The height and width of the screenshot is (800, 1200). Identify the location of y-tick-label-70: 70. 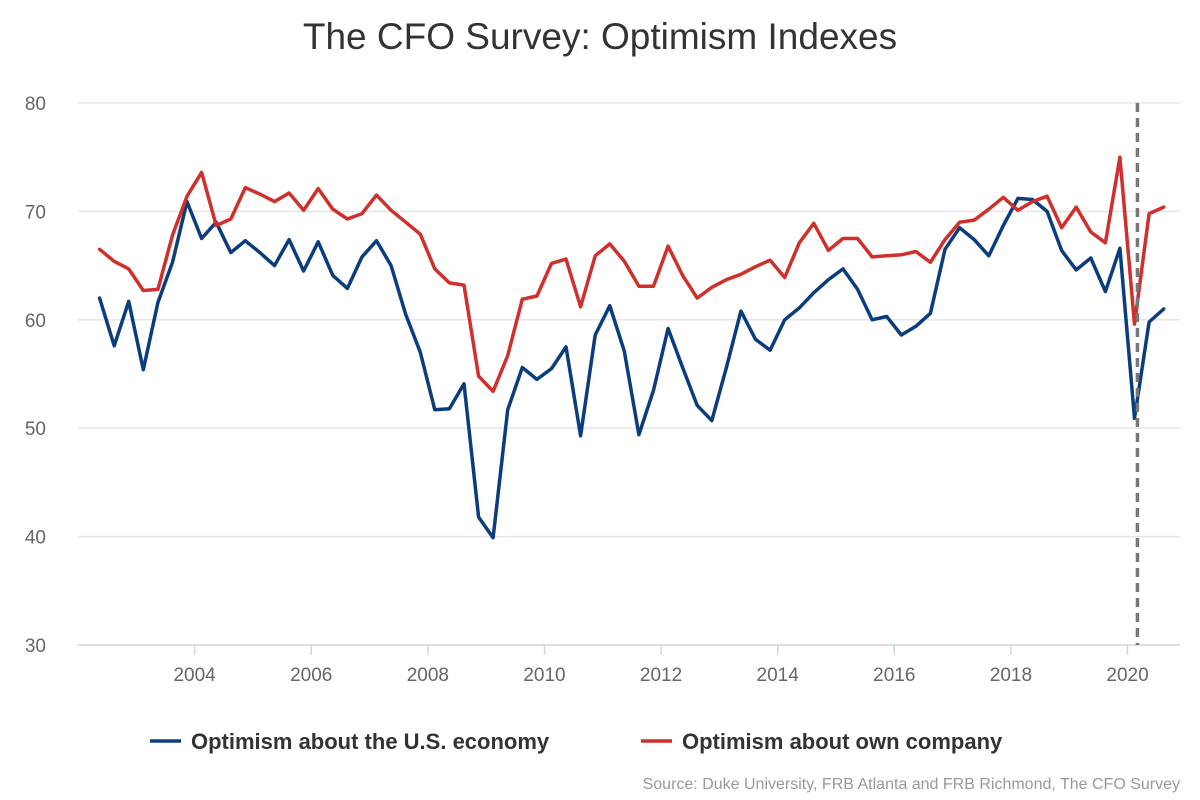
(35, 212).